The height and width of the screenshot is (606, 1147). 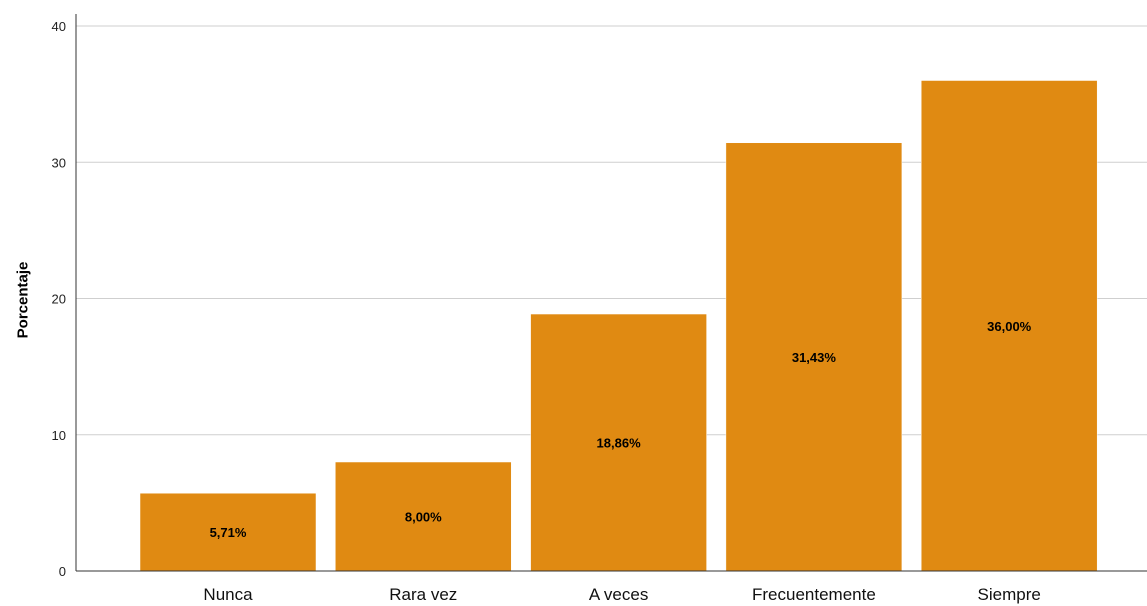 What do you see at coordinates (619, 594) in the screenshot?
I see `x-tick-label-2: A veces` at bounding box center [619, 594].